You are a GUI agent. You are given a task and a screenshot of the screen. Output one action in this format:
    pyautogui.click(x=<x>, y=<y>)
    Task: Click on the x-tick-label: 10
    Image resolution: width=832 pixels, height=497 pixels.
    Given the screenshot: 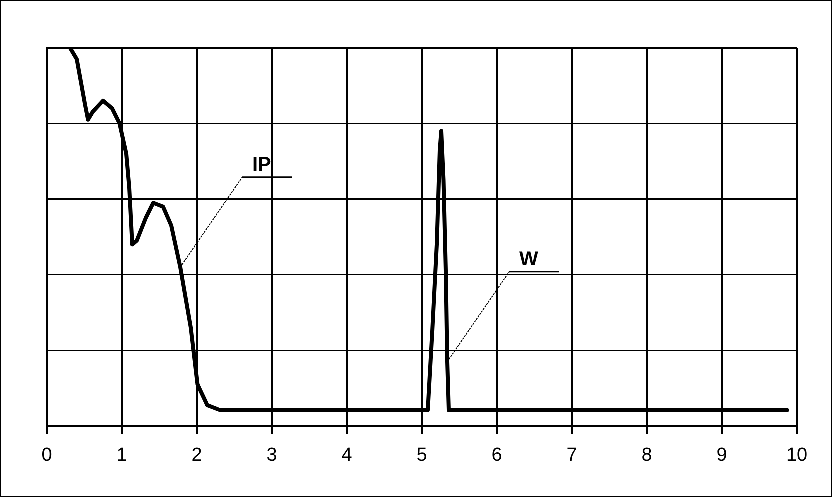 What is the action you would take?
    pyautogui.click(x=797, y=455)
    